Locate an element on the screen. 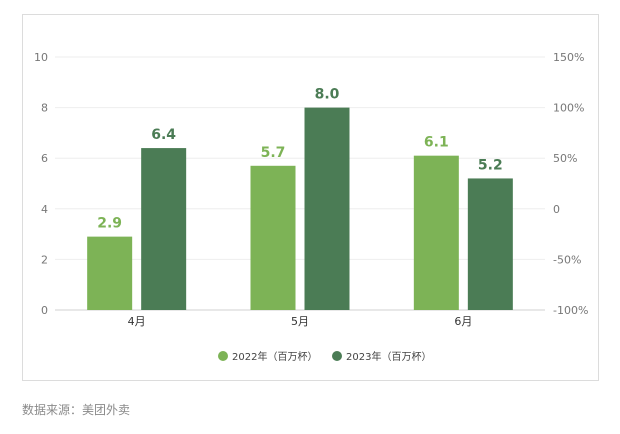  legend-label: 2023年（百万杯） is located at coordinates (388, 356).